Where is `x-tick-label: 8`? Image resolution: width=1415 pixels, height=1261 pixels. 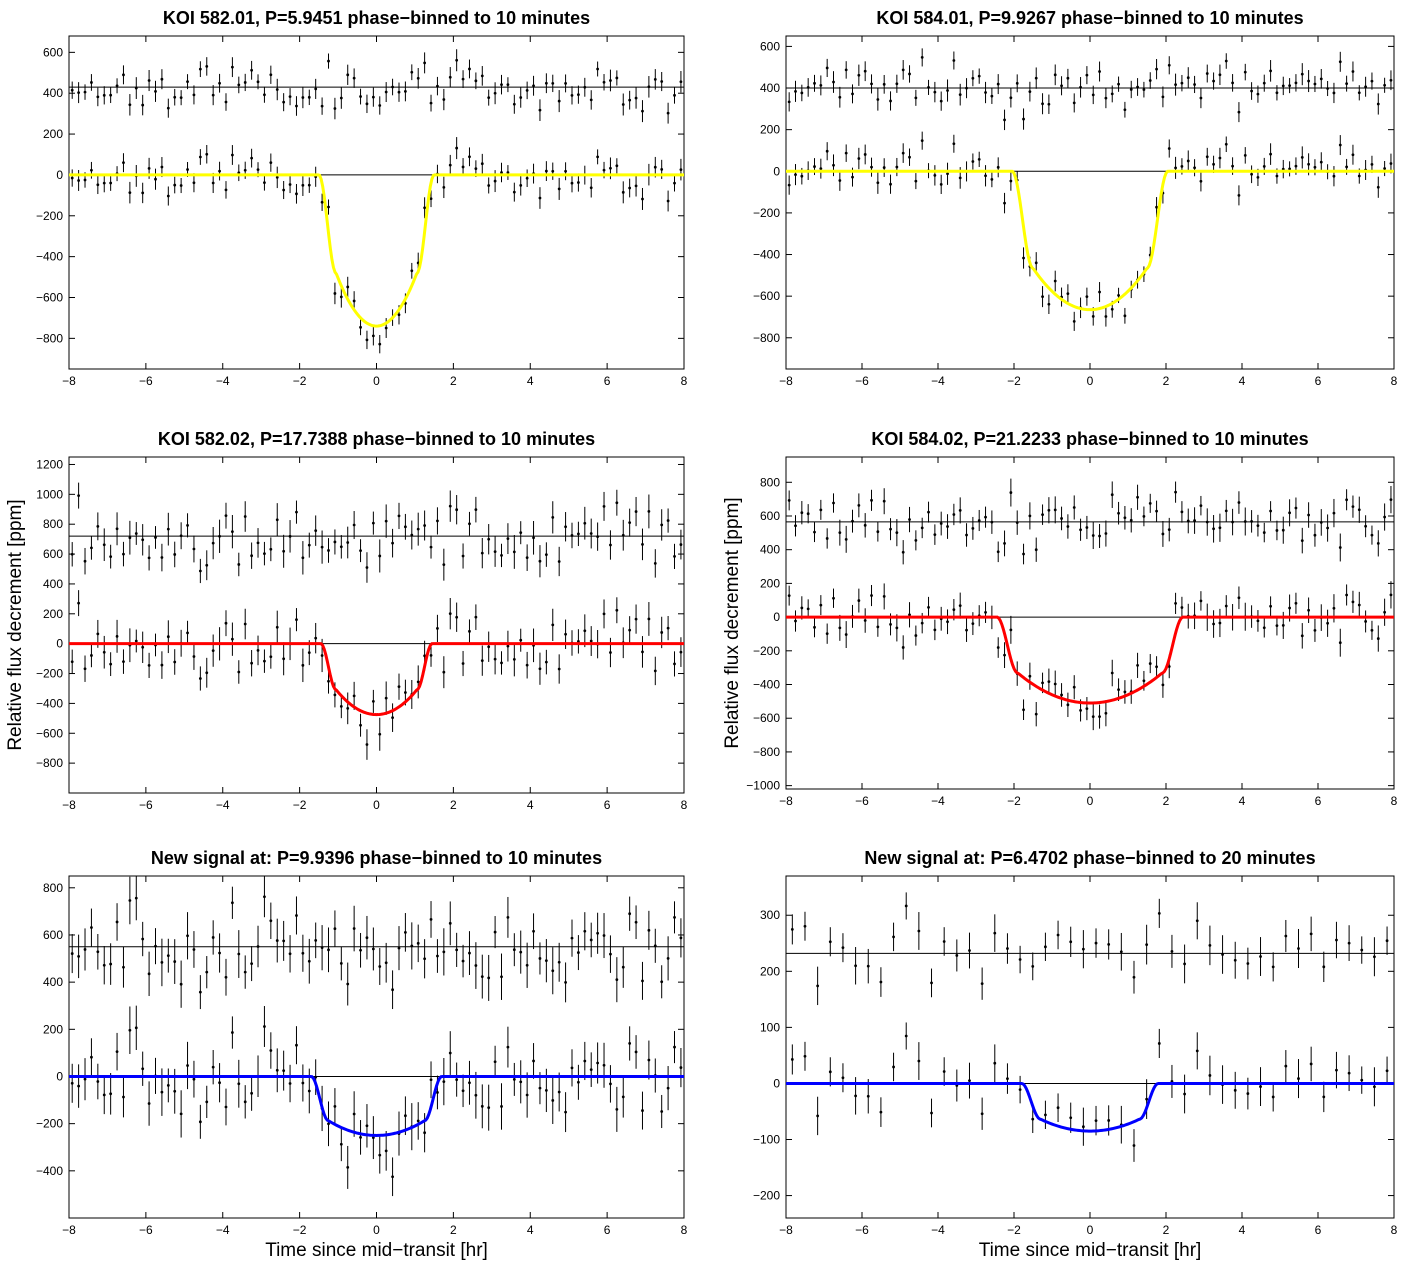 x-tick-label: 8 is located at coordinates (684, 1230).